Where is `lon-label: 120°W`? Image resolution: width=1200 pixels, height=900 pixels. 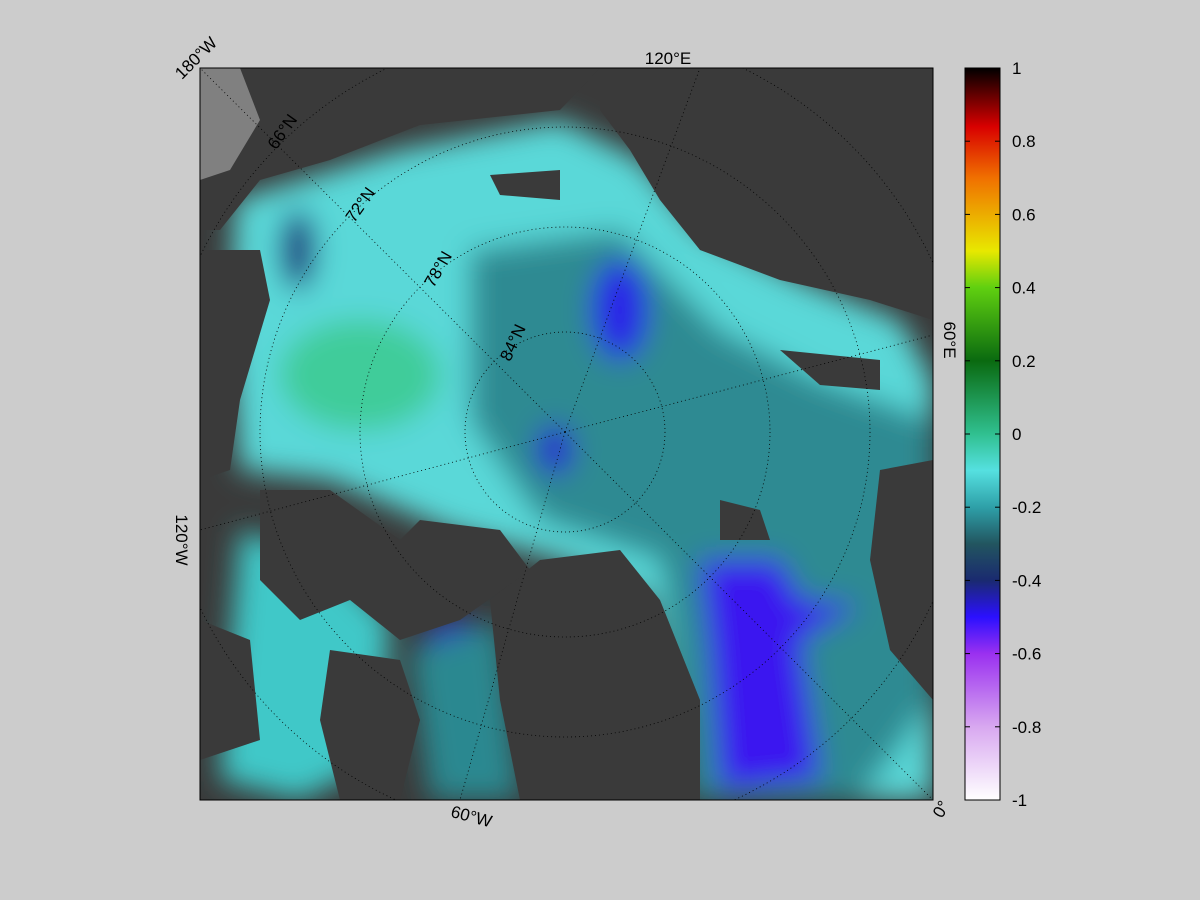
lon-label: 120°W is located at coordinates (181, 539).